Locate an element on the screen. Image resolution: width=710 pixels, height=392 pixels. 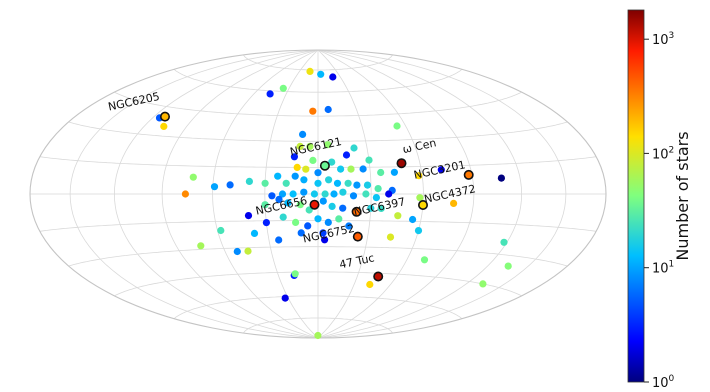
colorbar-ticks: 100 10¹ 10² 10³ is located at coordinates (659, 211).